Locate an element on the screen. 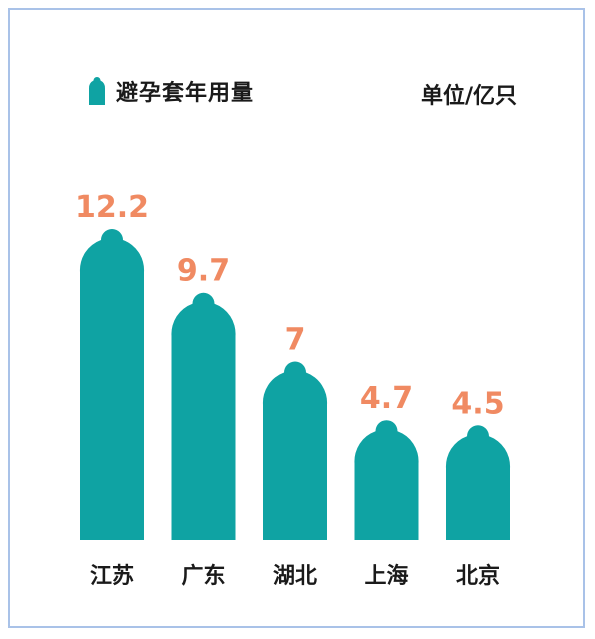 The height and width of the screenshot is (639, 595). bar-湖北 is located at coordinates (295, 450).